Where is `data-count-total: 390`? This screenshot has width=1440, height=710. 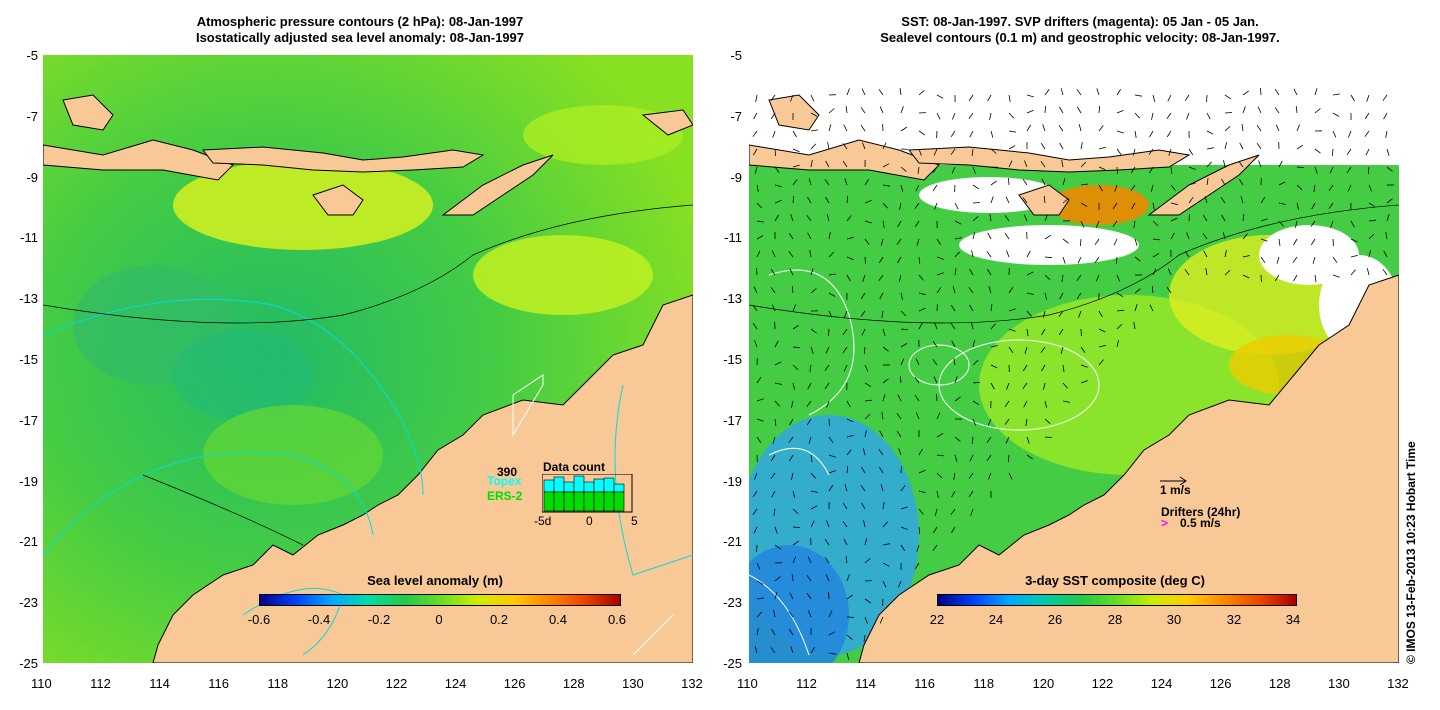
data-count-total: 390 is located at coordinates (507, 472).